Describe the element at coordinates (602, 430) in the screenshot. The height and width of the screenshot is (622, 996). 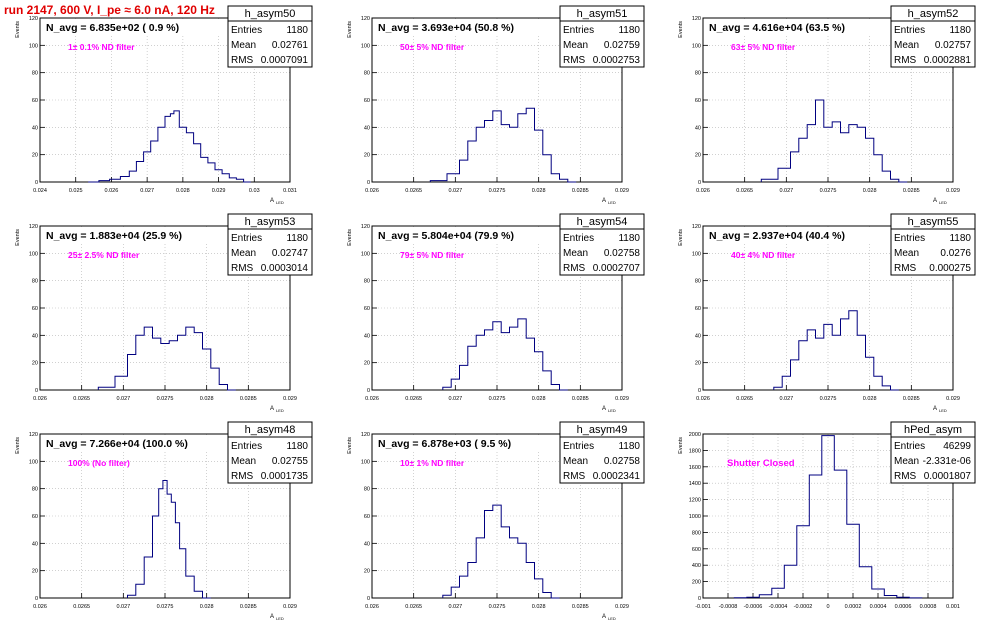
I see `stats-box-title: h_asym49` at that location.